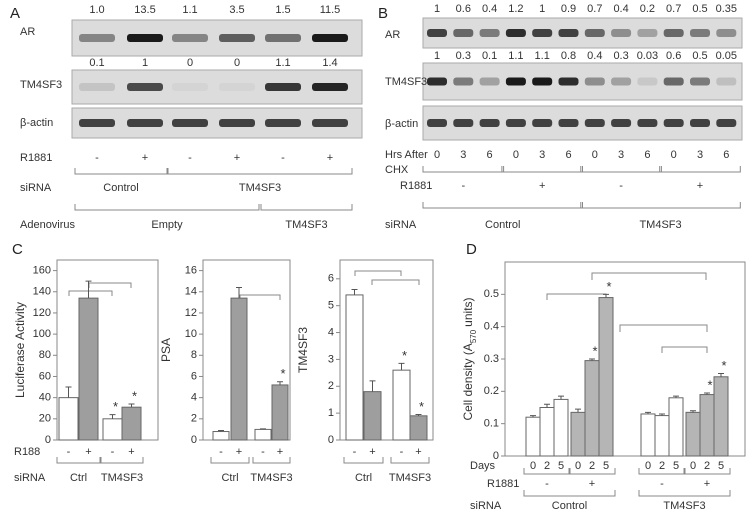 This screenshot has width=750, height=512. Describe the element at coordinates (330, 10) in the screenshot. I see `quantification: 11.5` at that location.